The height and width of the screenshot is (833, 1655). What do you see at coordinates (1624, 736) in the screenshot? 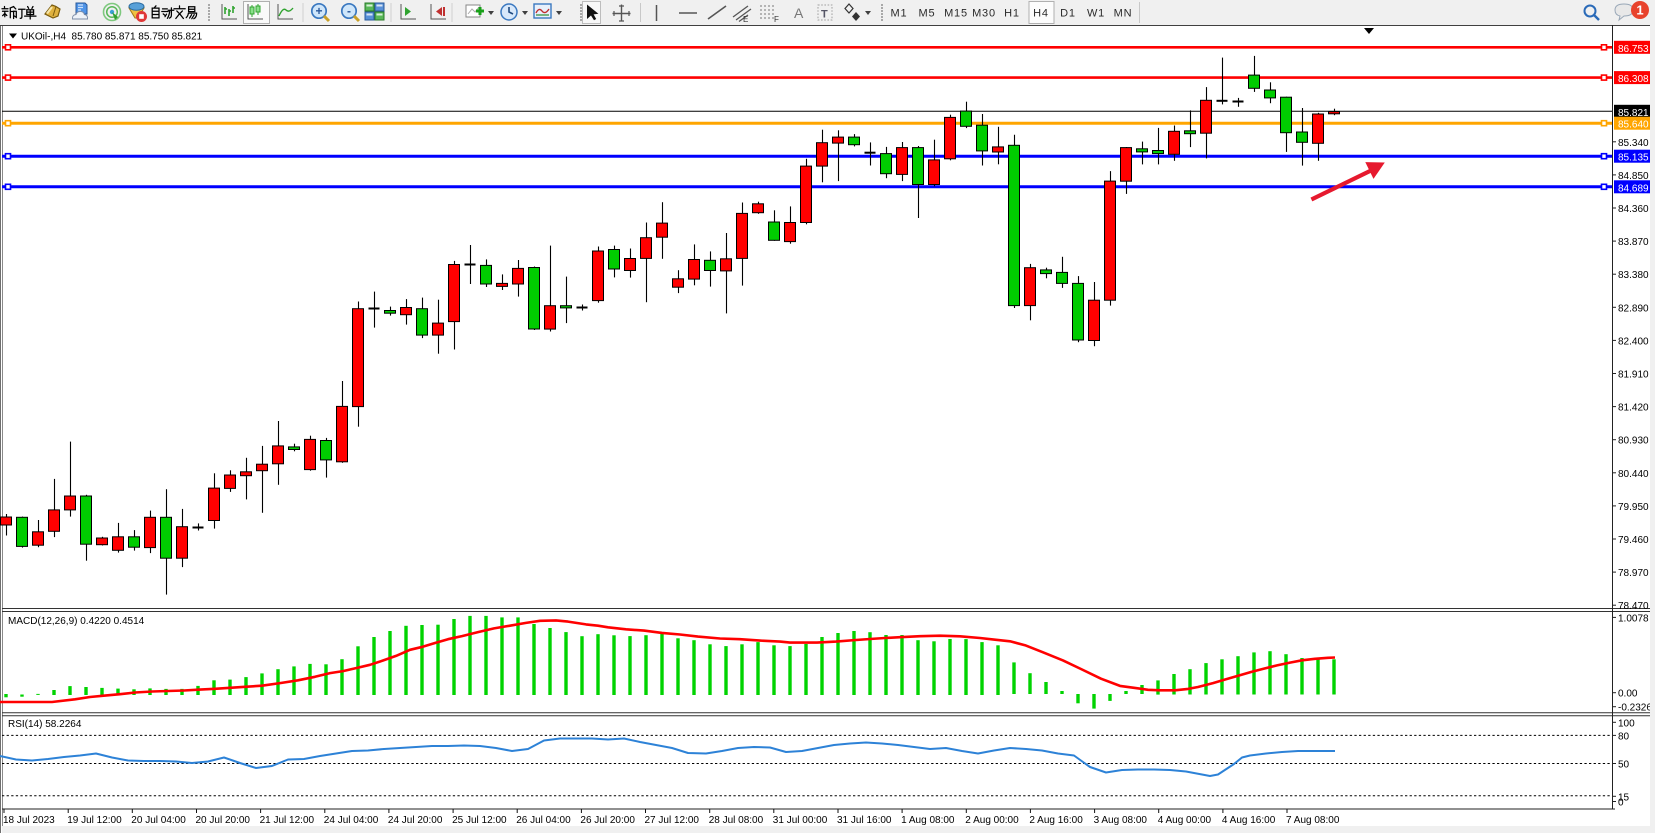
I see `svg-text: 80` at bounding box center [1624, 736].